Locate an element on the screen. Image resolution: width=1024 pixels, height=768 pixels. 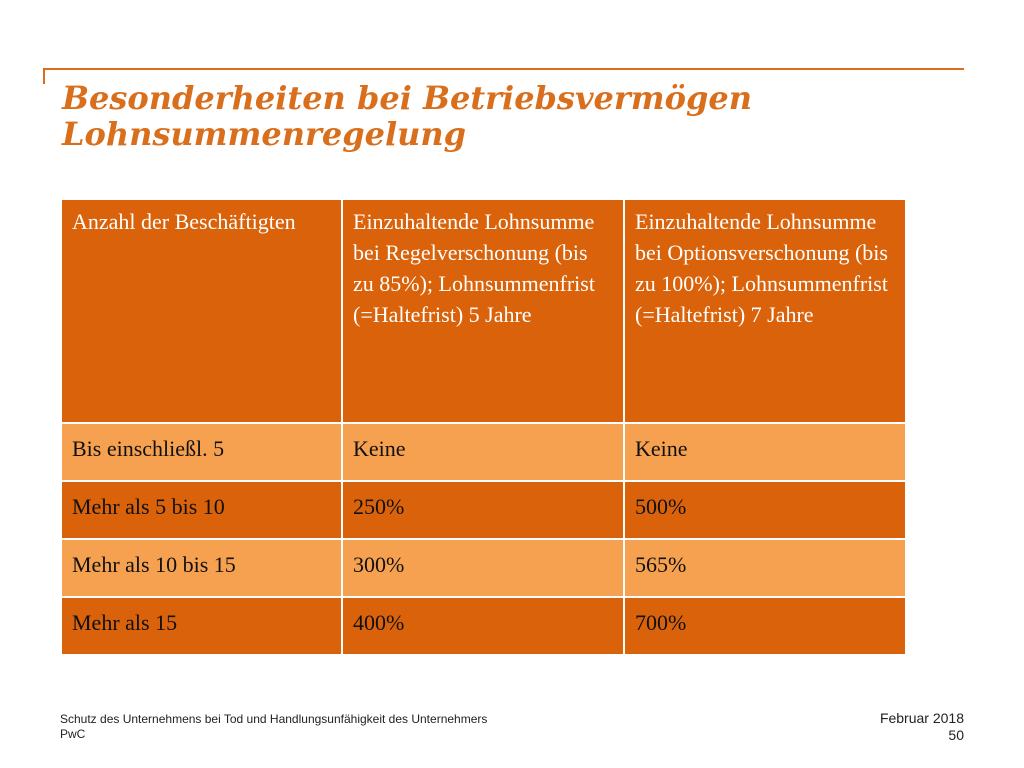
footer-right: Februar 2018 50 is located at coordinates (922, 727).